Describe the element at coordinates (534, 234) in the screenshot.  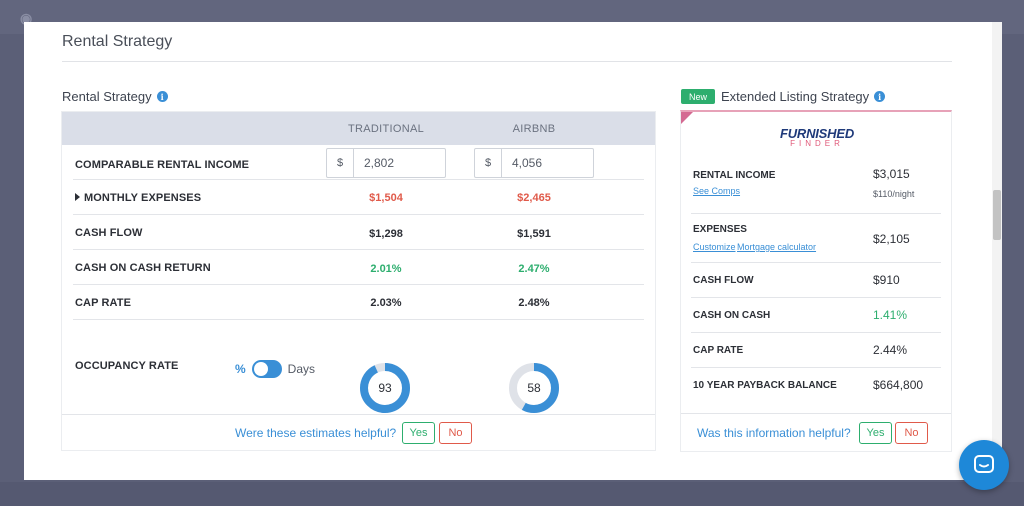
I see `airbnb-cash-flow: $1,591` at that location.